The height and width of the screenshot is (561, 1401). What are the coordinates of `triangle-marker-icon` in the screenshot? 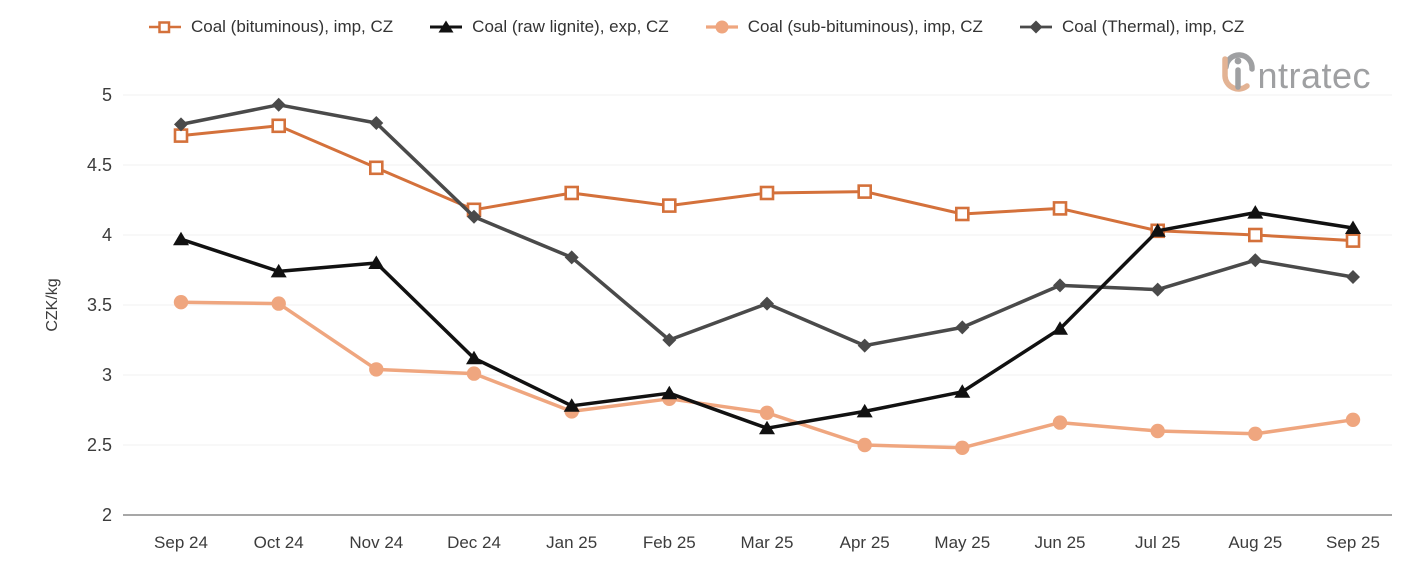 It's located at (446, 26).